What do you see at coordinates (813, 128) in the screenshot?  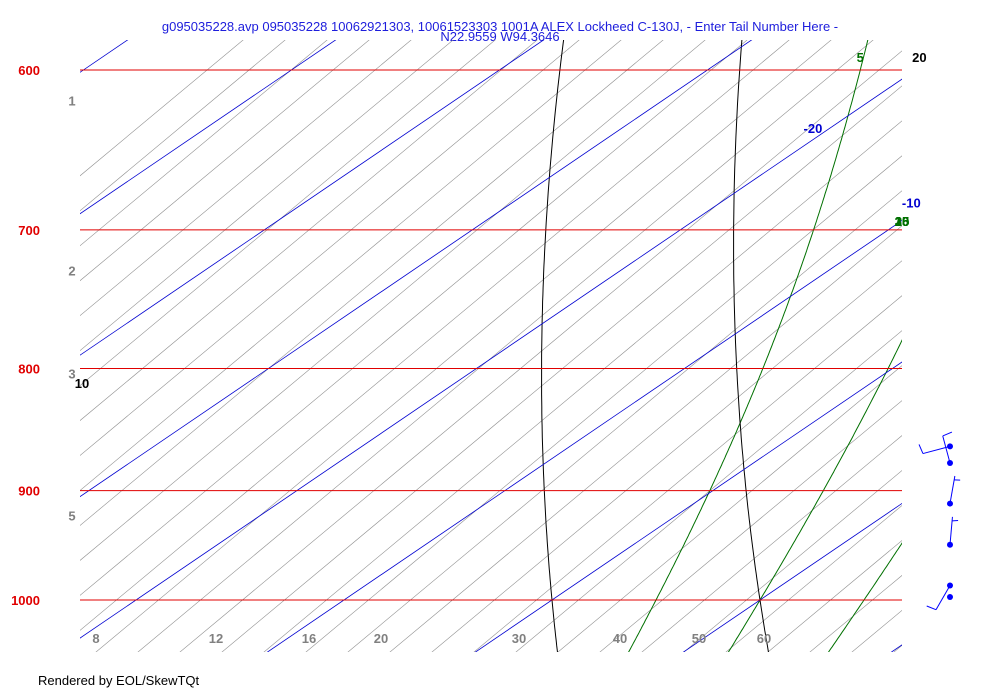 I see `isotherm-label: -20` at bounding box center [813, 128].